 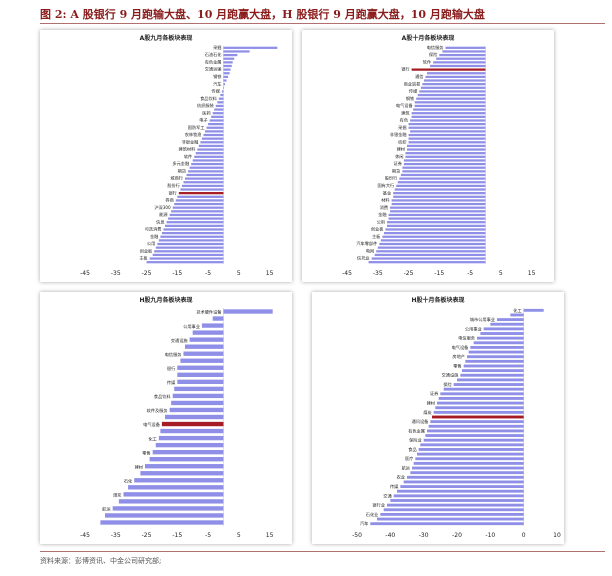 I want to click on x-tick-label: -45, so click(x=347, y=273).